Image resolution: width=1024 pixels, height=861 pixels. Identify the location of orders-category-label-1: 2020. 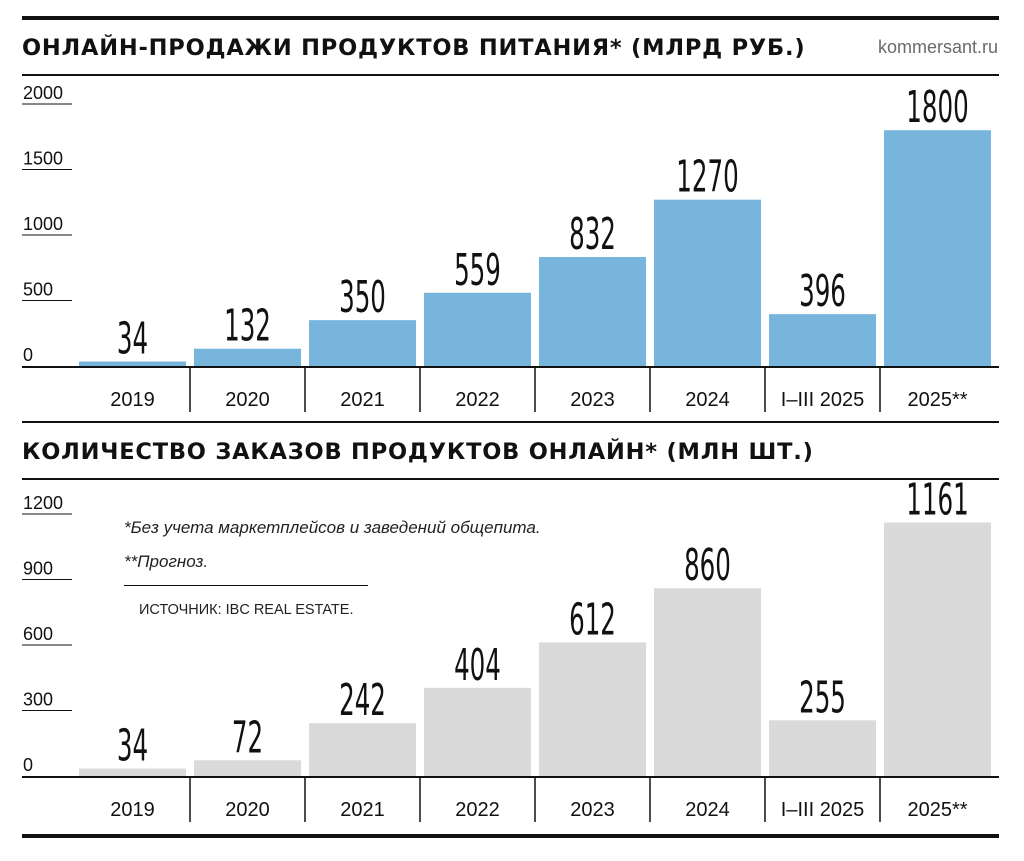
(247, 810).